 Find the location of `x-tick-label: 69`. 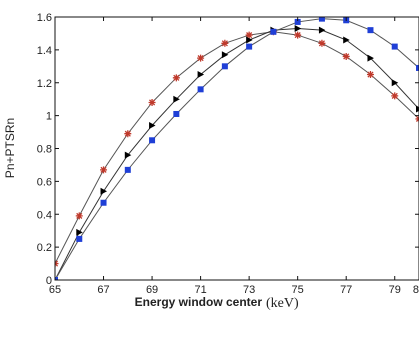

x-tick-label: 69 is located at coordinates (152, 290).